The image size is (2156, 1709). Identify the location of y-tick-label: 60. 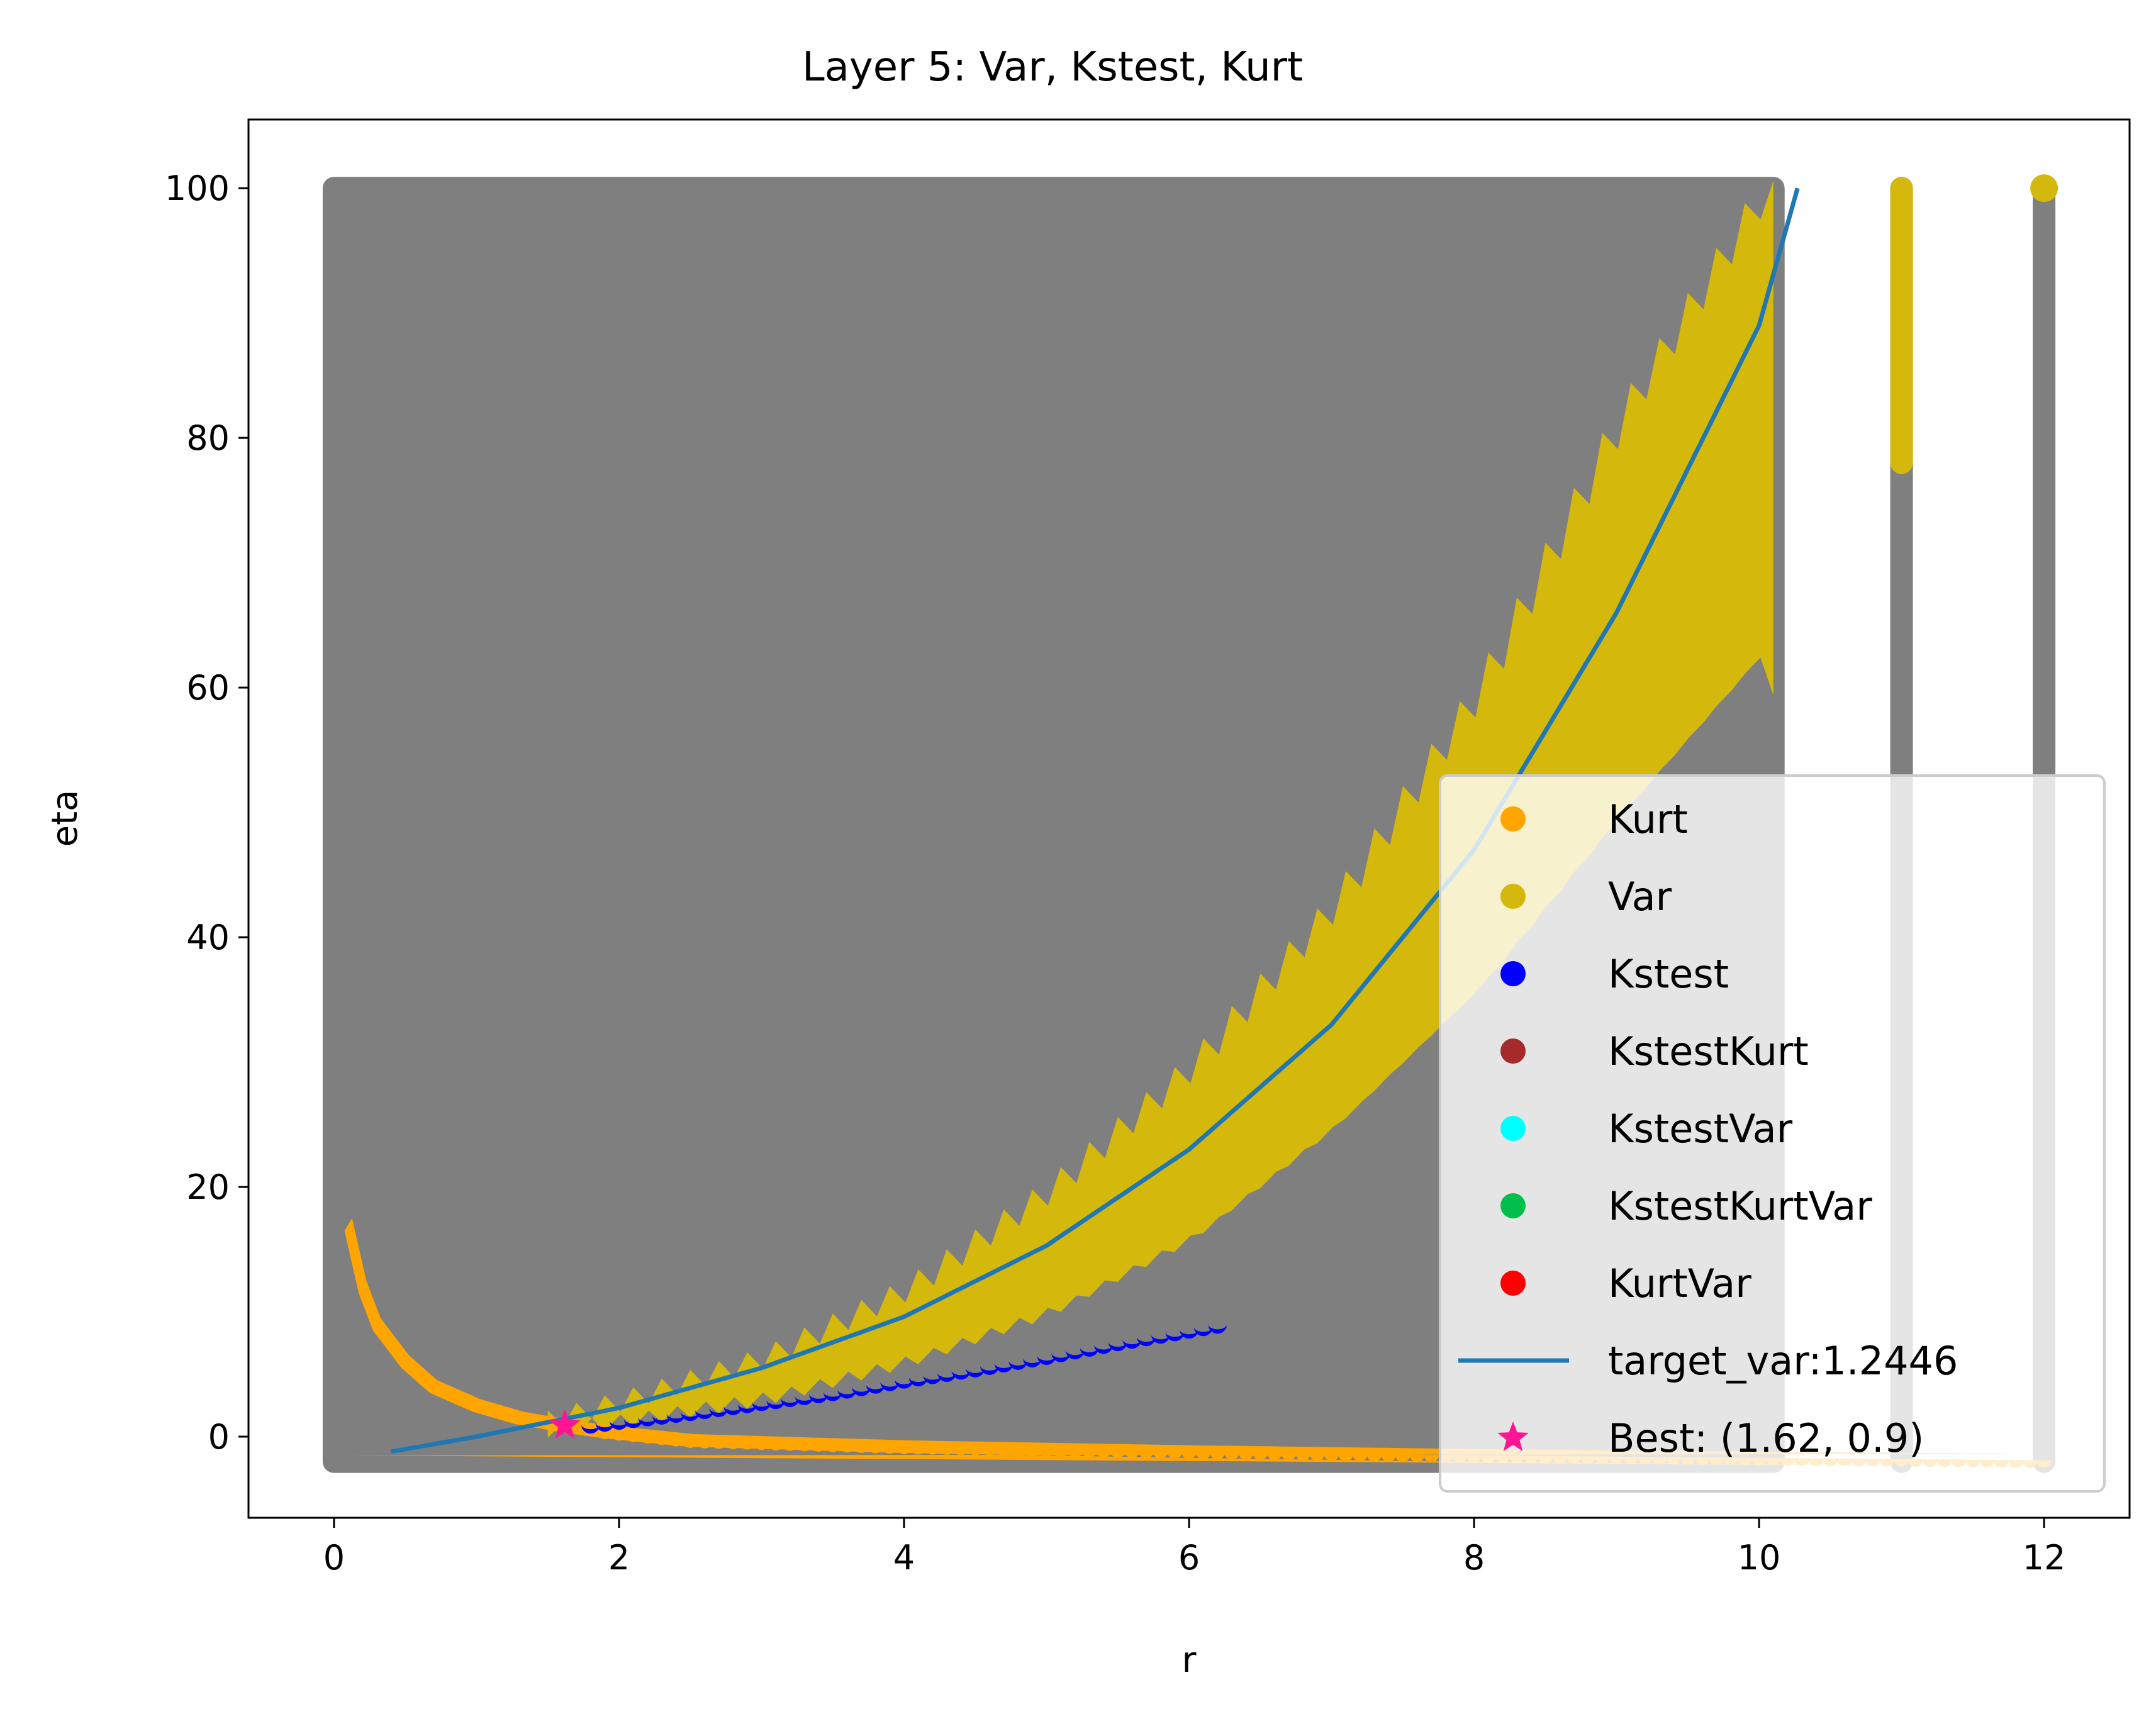
(208, 688).